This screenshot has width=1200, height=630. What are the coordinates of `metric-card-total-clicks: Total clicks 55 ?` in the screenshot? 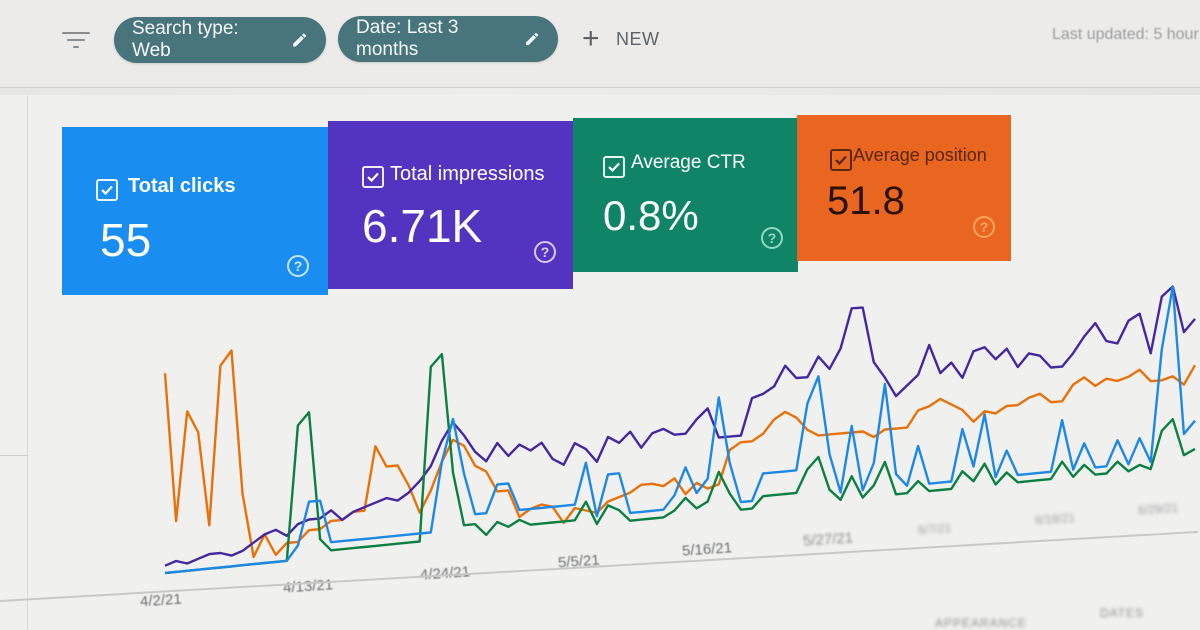 It's located at (195, 211).